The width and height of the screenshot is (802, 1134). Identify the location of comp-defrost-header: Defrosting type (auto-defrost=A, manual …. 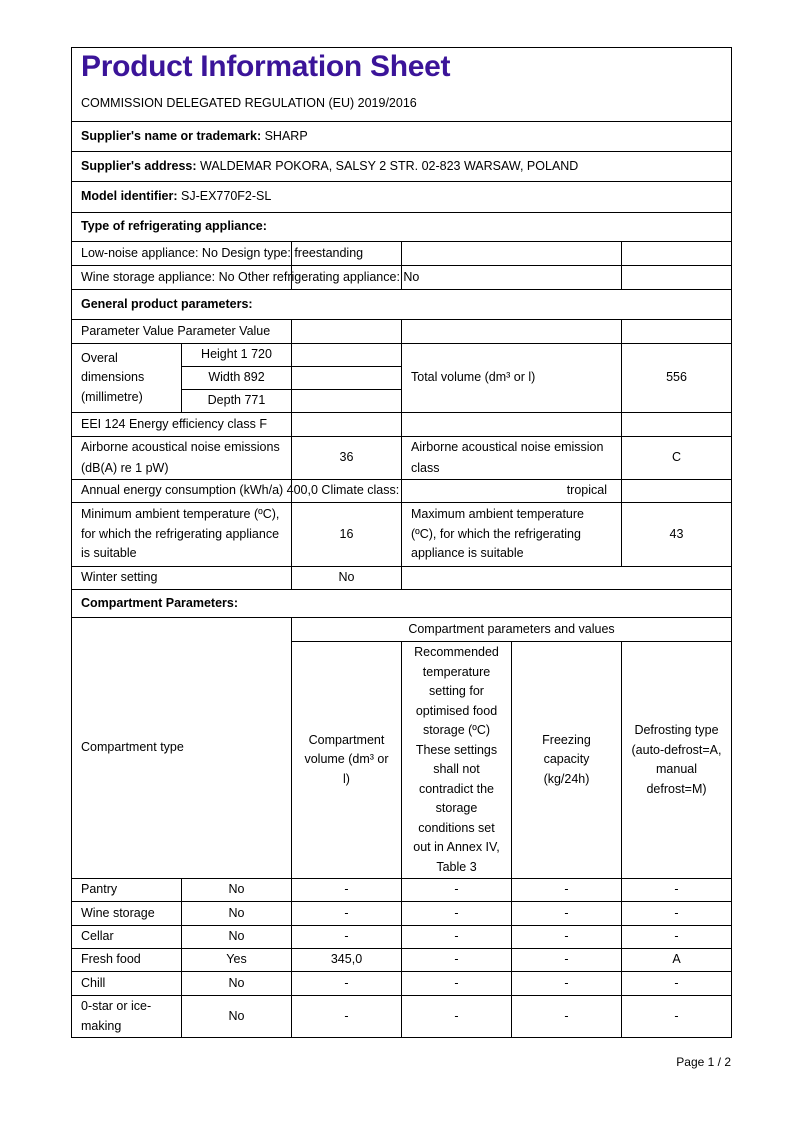
(676, 760).